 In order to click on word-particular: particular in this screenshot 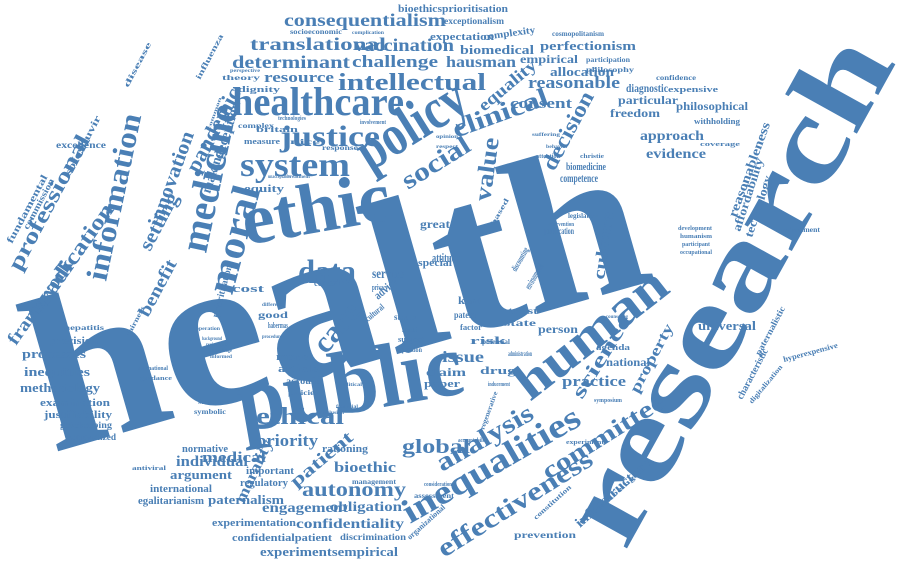, I will do `click(648, 100)`.